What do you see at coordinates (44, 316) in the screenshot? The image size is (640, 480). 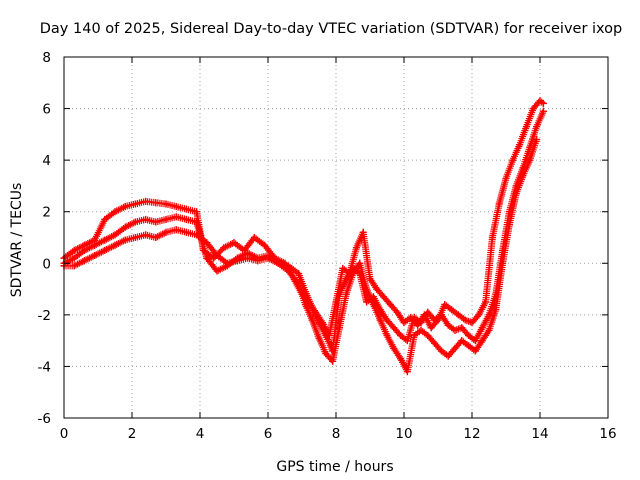 I see `y-tick-label: -2` at bounding box center [44, 316].